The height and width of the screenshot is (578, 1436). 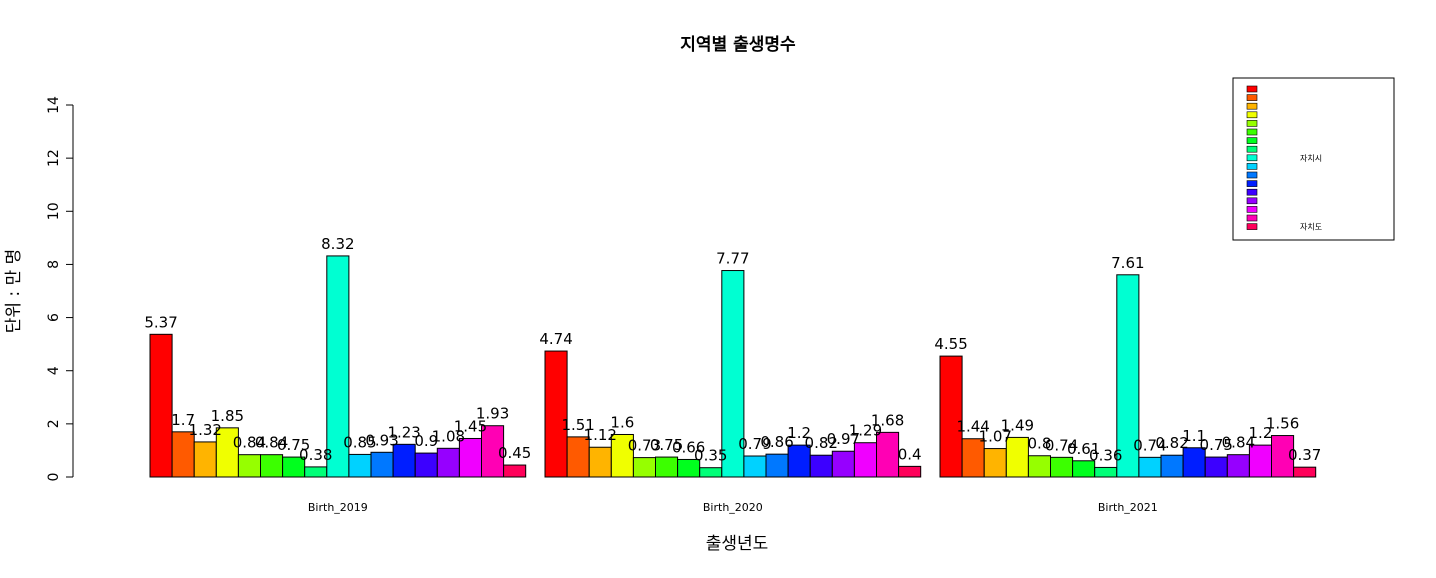 I want to click on data-label: 0.74, so click(x=1061, y=445).